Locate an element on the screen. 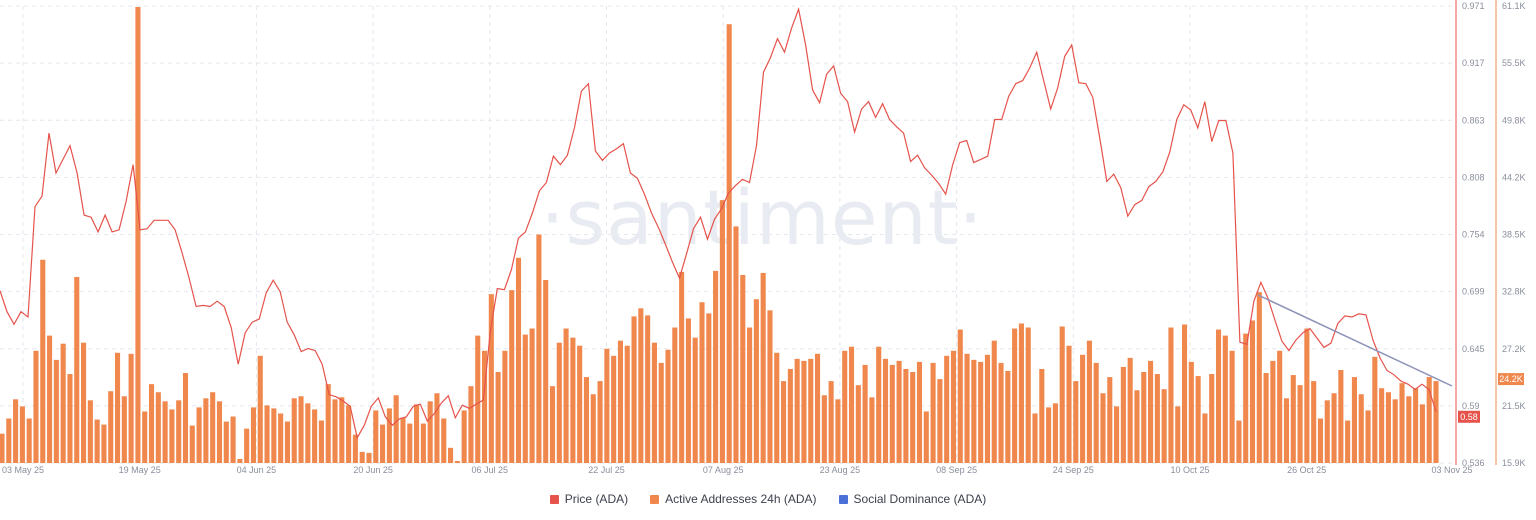 The image size is (1536, 520). price-tick-label: 0.59 is located at coordinates (1471, 406).